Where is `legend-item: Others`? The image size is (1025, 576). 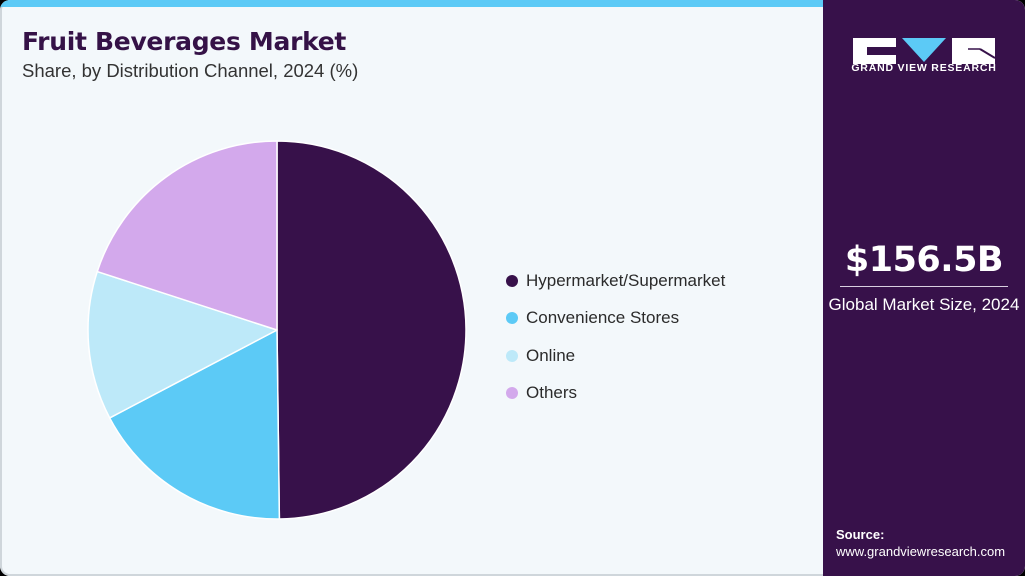 legend-item: Others is located at coordinates (615, 394).